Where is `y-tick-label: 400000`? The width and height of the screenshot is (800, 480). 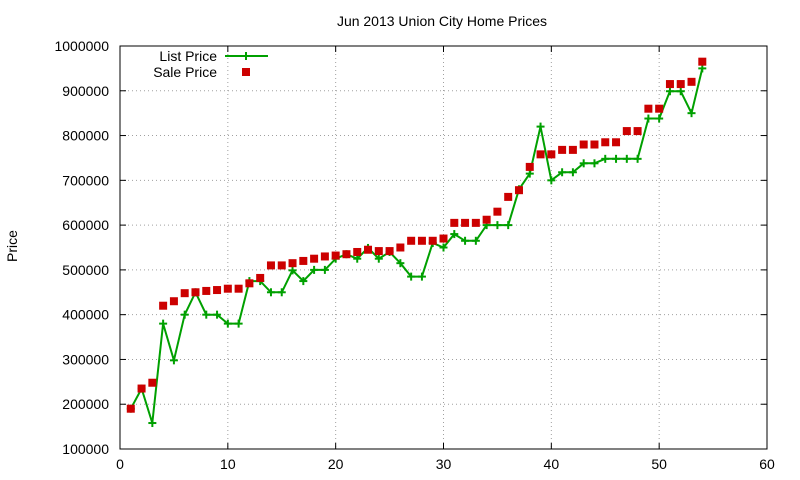
y-tick-label: 400000 is located at coordinates (85, 315).